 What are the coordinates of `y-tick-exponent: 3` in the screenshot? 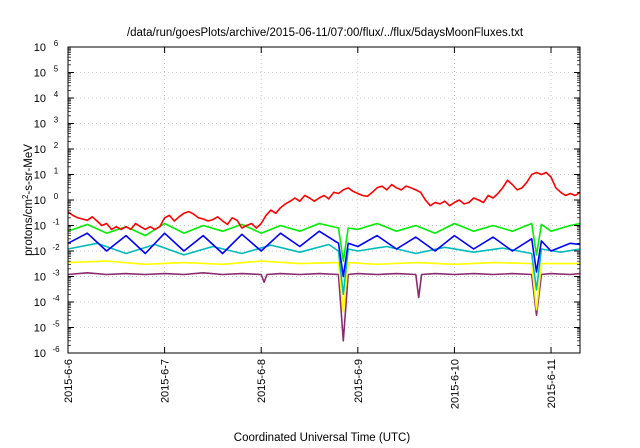 It's located at (56, 120).